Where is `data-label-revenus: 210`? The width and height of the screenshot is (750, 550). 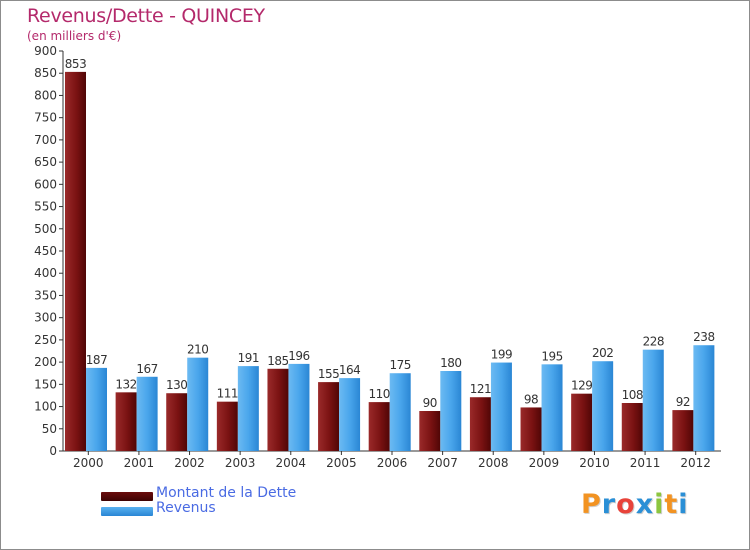 data-label-revenus: 210 is located at coordinates (197, 350).